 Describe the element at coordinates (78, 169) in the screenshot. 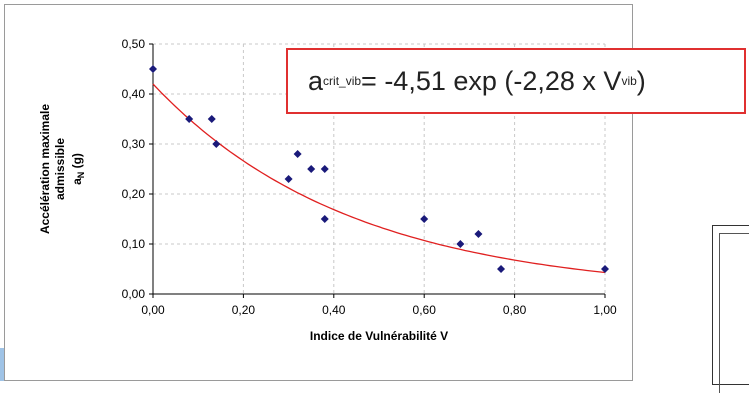

I see `y-axis-title-line3: aN (g)` at that location.